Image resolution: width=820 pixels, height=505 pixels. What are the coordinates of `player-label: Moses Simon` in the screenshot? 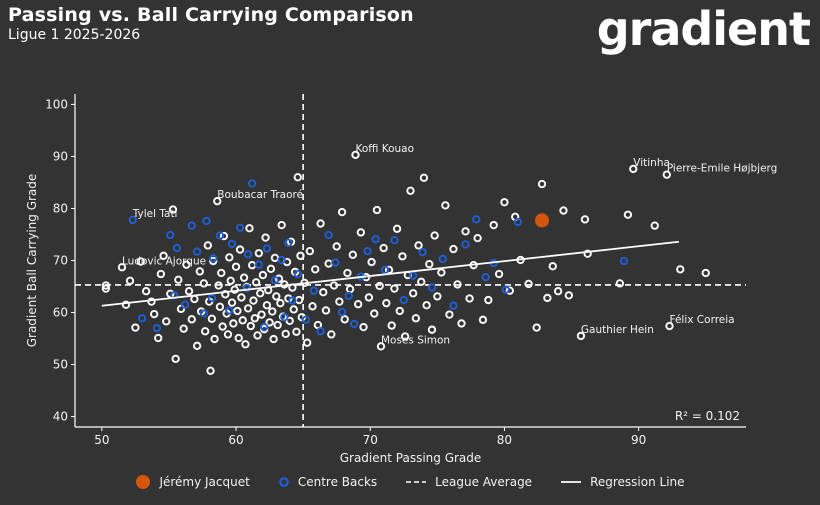 It's located at (415, 340).